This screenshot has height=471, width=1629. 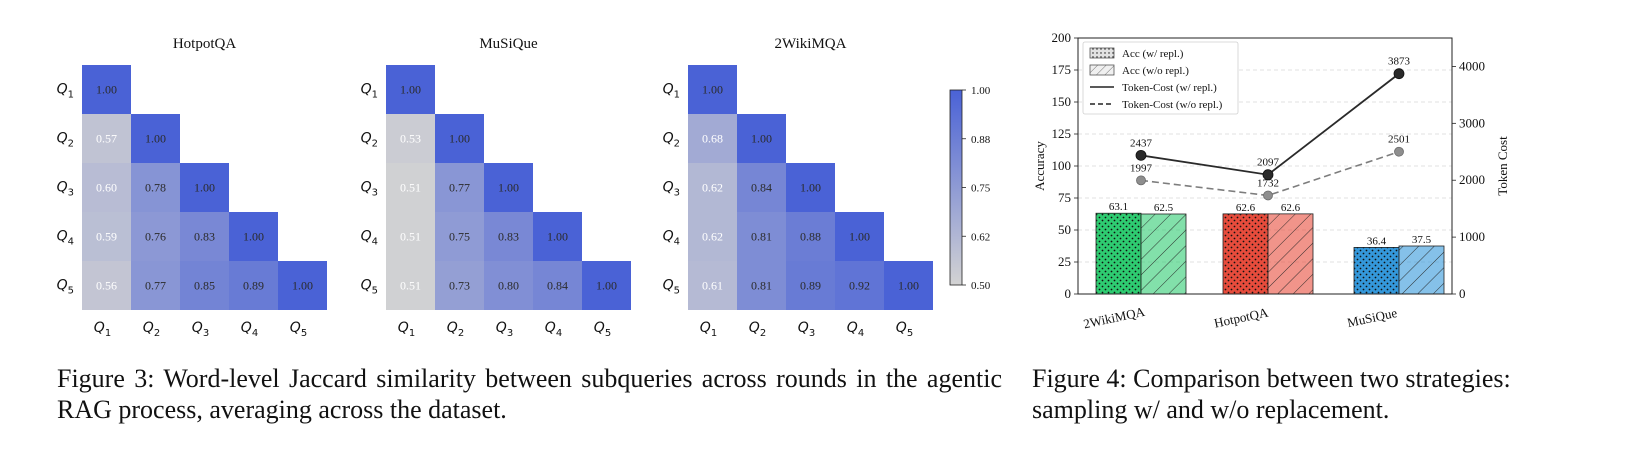 I want to click on heatmap-cell-label: 0.76, so click(x=155, y=237).